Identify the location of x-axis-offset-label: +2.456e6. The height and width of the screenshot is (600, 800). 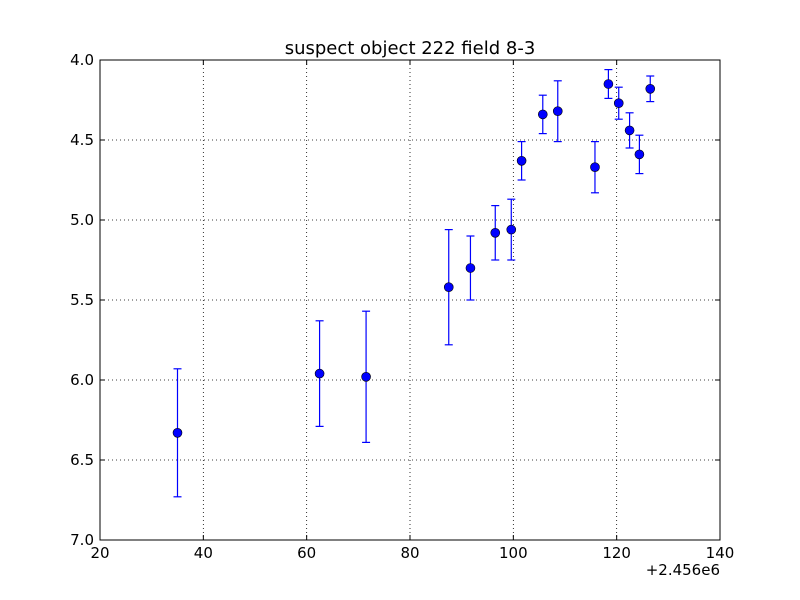
(683, 570).